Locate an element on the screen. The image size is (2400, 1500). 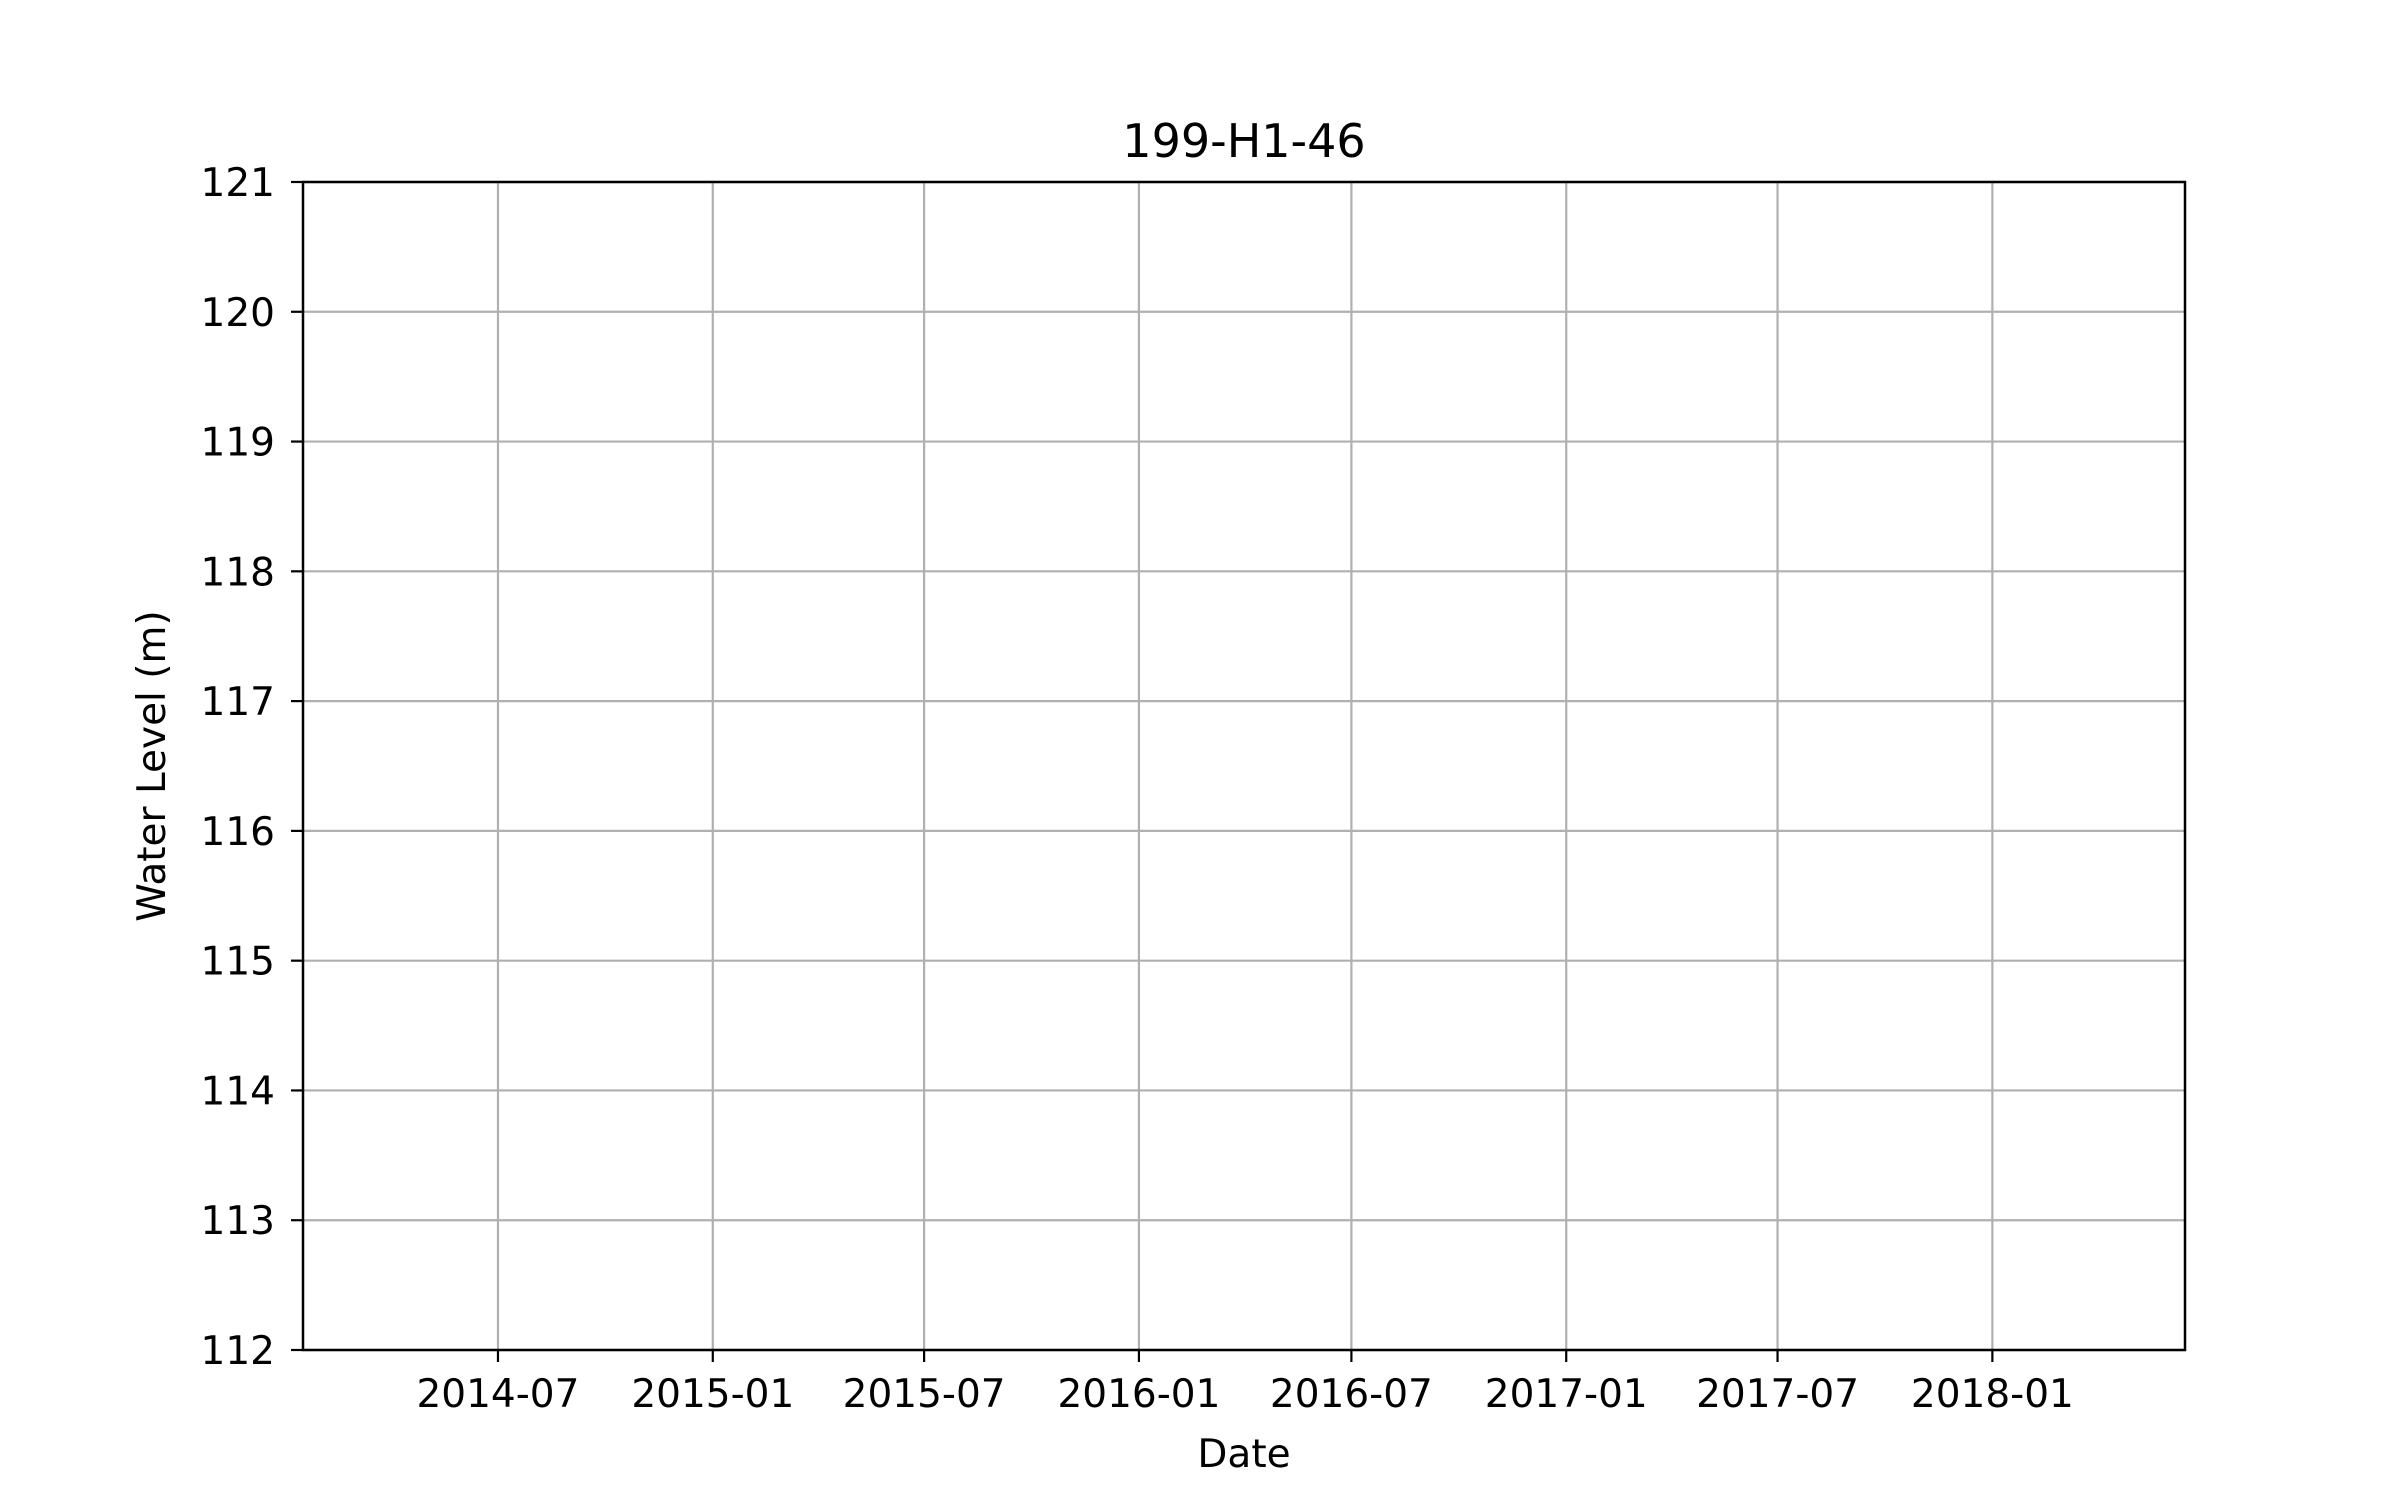
y-tick-label: 116 is located at coordinates (238, 832).